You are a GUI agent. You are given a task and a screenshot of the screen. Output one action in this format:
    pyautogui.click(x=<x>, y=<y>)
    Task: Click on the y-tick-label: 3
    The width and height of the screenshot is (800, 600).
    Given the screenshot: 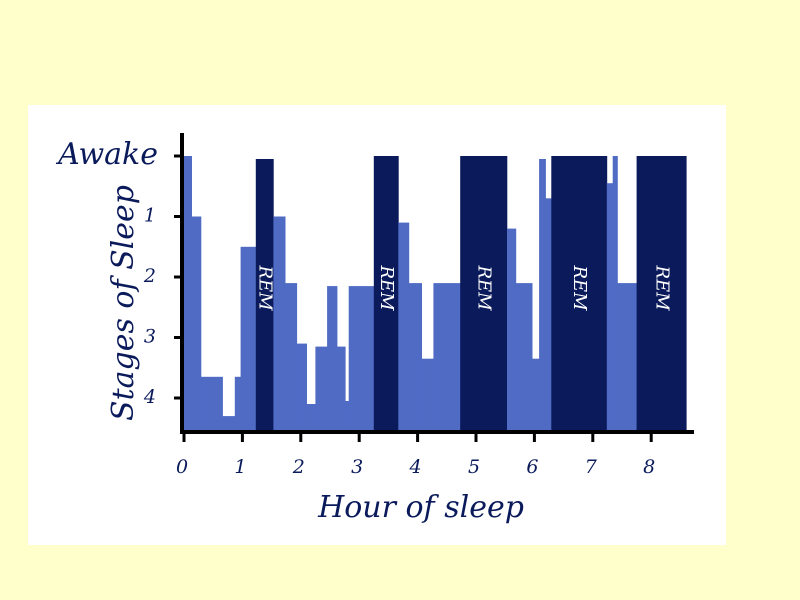 What is the action you would take?
    pyautogui.click(x=150, y=337)
    